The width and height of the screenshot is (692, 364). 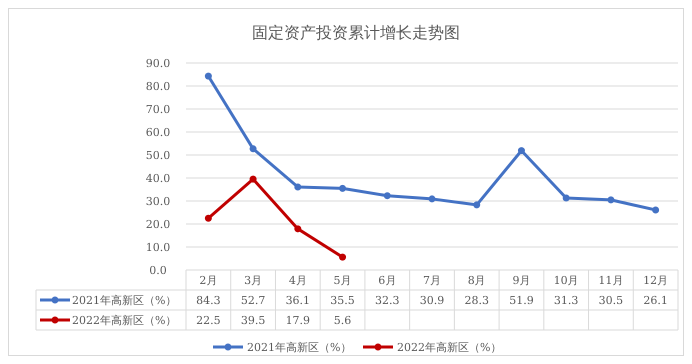 I want to click on text: 2021年高新区（%）, so click(x=299, y=347).